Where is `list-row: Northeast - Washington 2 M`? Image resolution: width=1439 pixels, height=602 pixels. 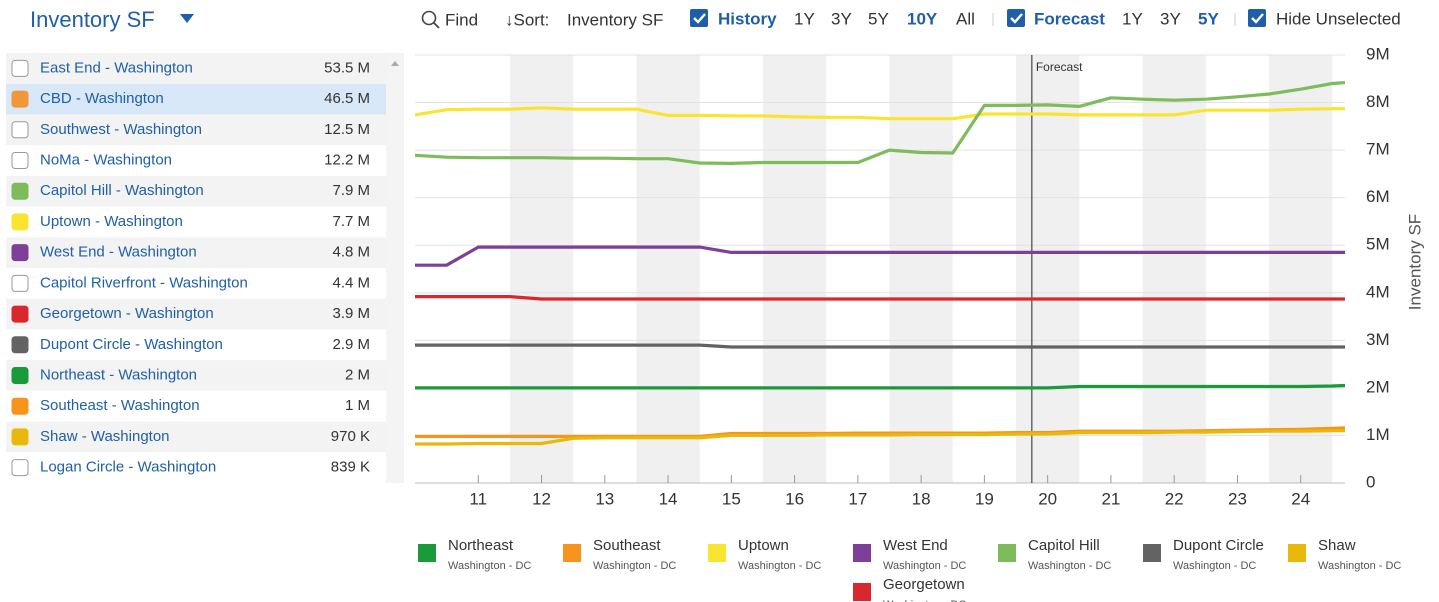 list-row: Northeast - Washington 2 M is located at coordinates (196, 375).